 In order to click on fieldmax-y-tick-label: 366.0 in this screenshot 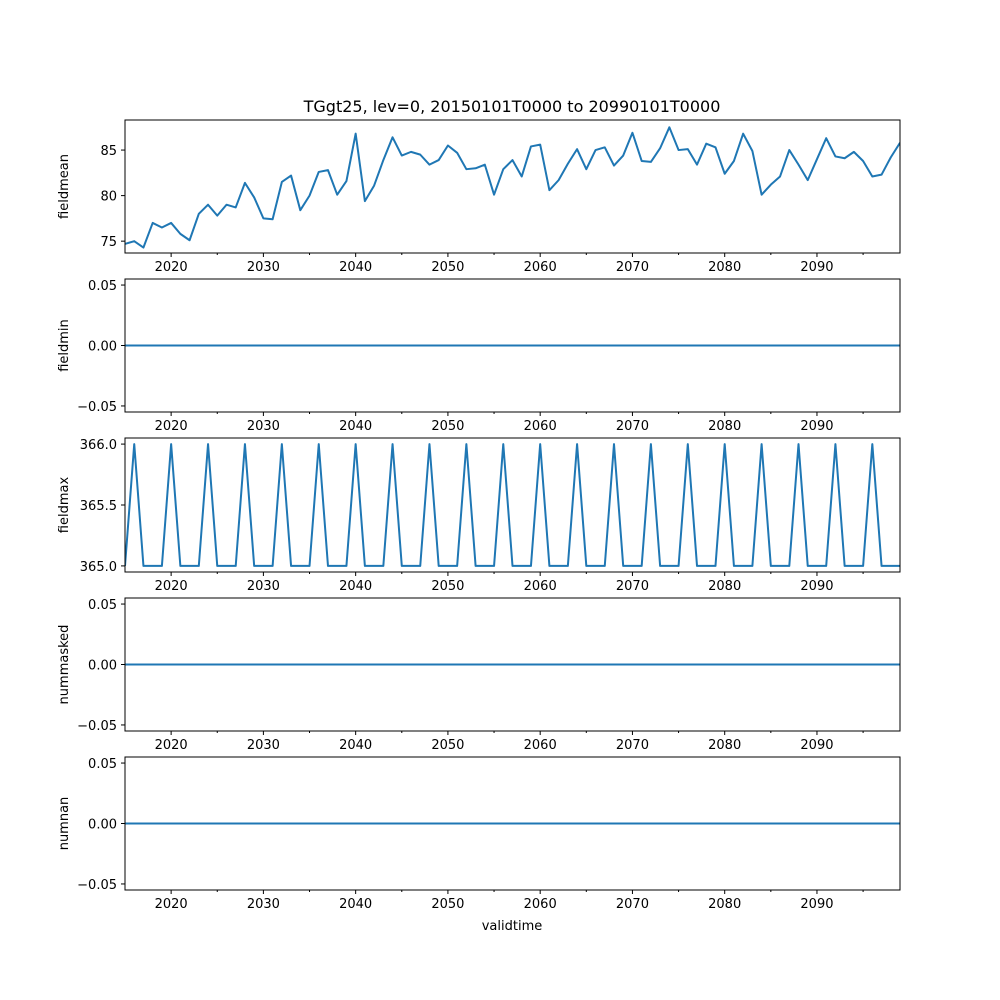, I will do `click(98, 445)`.